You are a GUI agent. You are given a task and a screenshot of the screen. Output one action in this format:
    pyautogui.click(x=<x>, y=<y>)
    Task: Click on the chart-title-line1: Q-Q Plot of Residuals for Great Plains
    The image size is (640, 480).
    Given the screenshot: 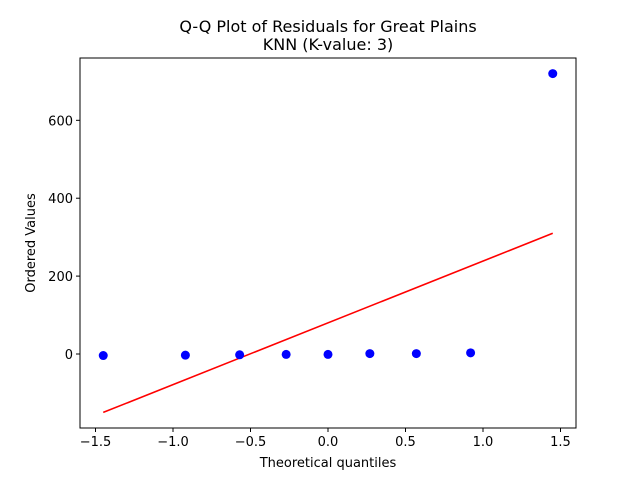 What is the action you would take?
    pyautogui.click(x=327, y=26)
    